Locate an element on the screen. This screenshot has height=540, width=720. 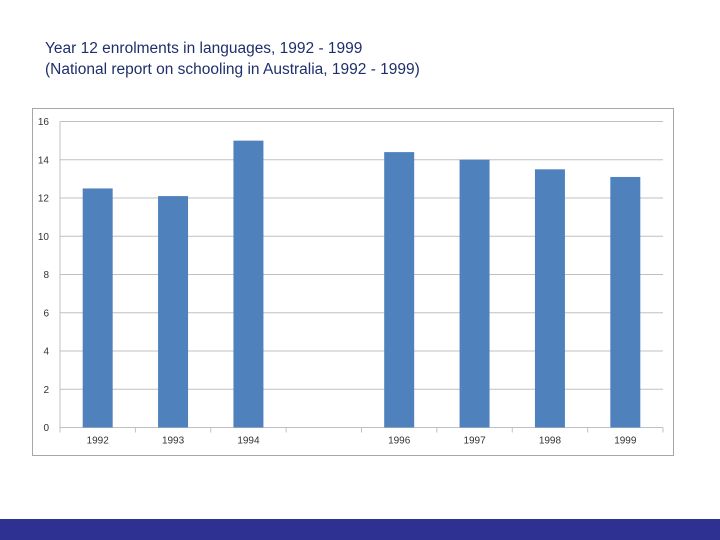
y-tick-label: 4 is located at coordinates (46, 352).